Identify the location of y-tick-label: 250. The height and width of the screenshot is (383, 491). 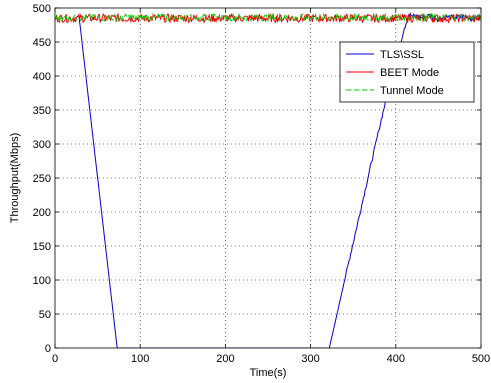
(42, 179).